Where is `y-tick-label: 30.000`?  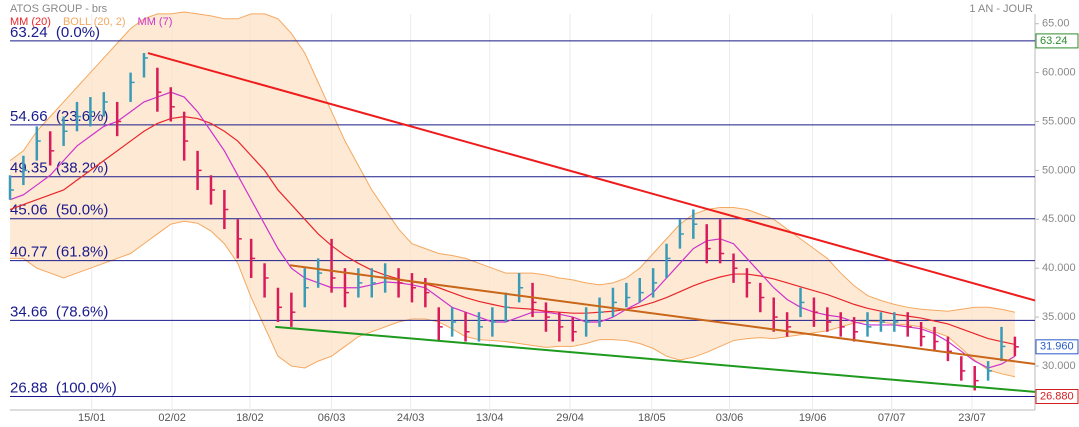
y-tick-label: 30.000 is located at coordinates (1059, 366).